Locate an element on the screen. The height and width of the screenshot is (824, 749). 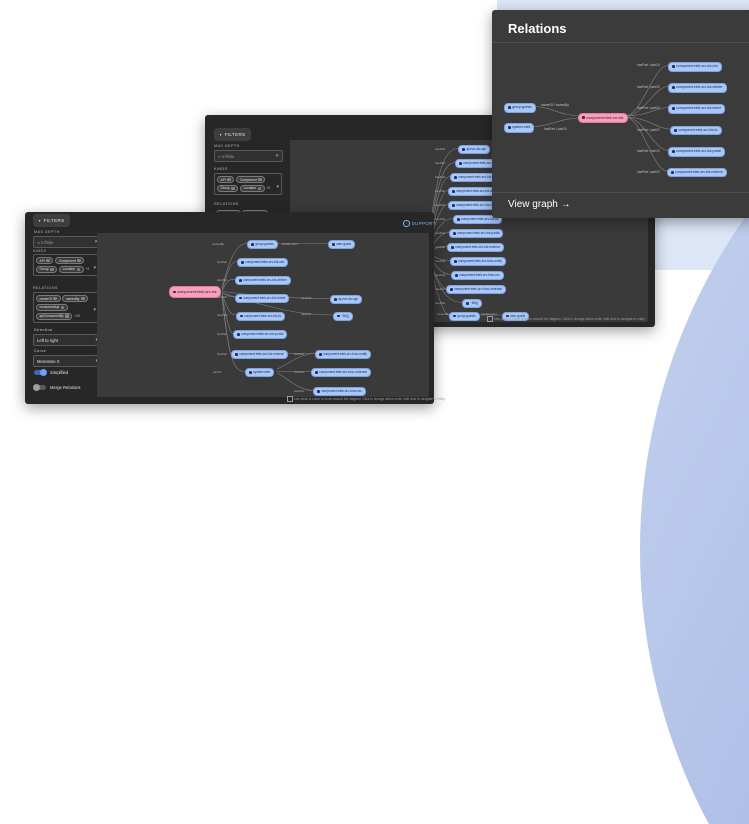
simplified-toggle-row: Simplified is located at coordinates (51, 372).